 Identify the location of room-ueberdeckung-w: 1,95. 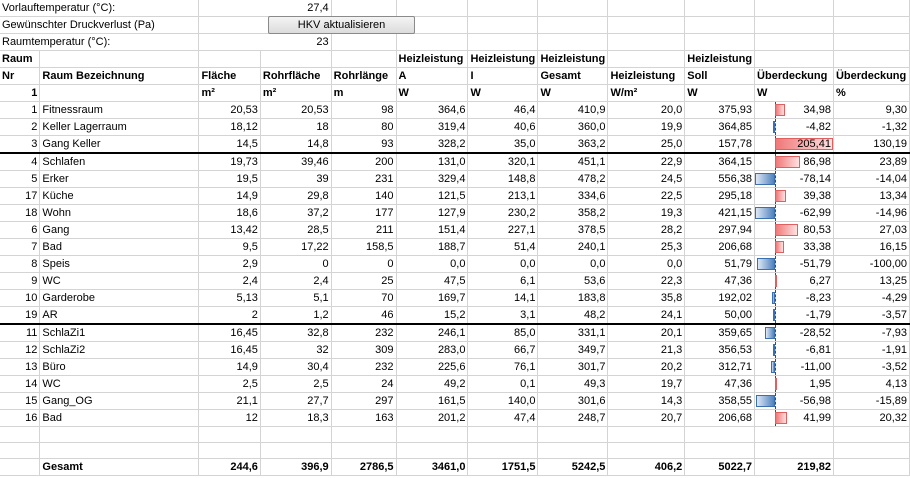
(794, 384).